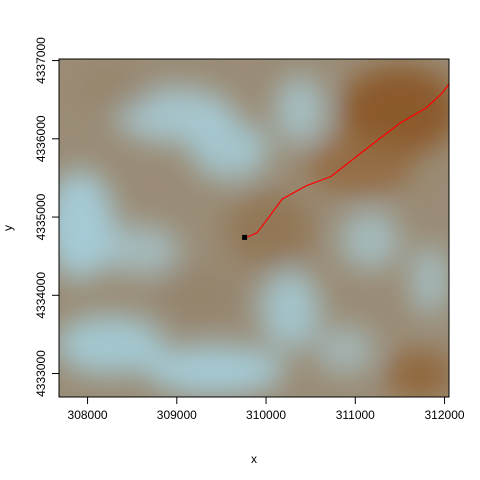  Describe the element at coordinates (88, 415) in the screenshot. I see `x-tick-label: 308000` at that location.